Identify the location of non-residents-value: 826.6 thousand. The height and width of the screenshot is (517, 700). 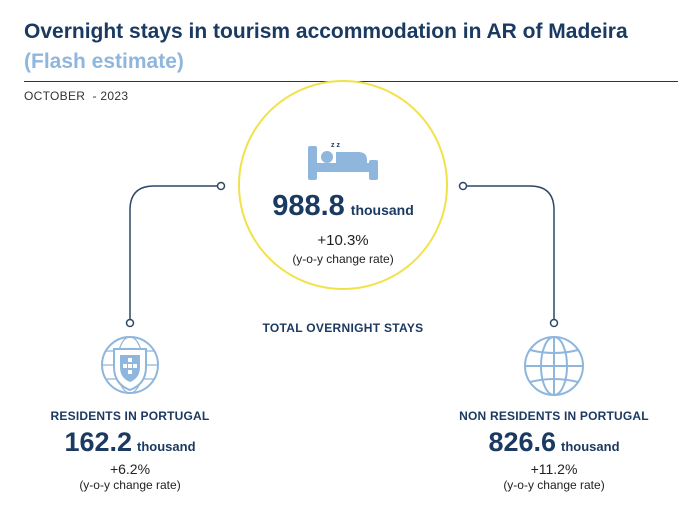
(554, 442).